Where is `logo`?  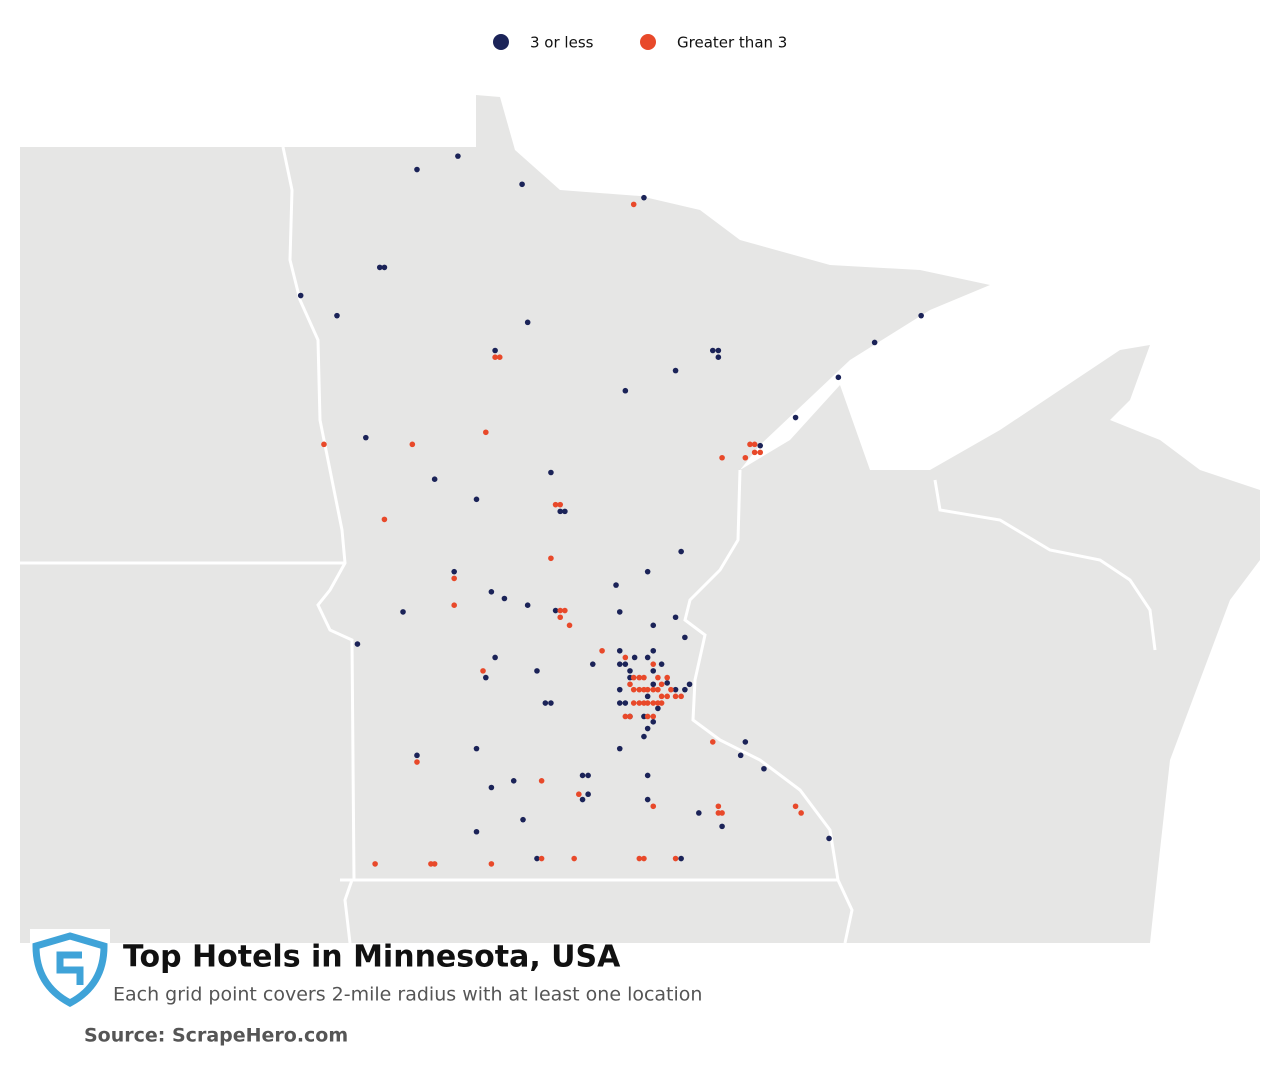 logo is located at coordinates (70, 969).